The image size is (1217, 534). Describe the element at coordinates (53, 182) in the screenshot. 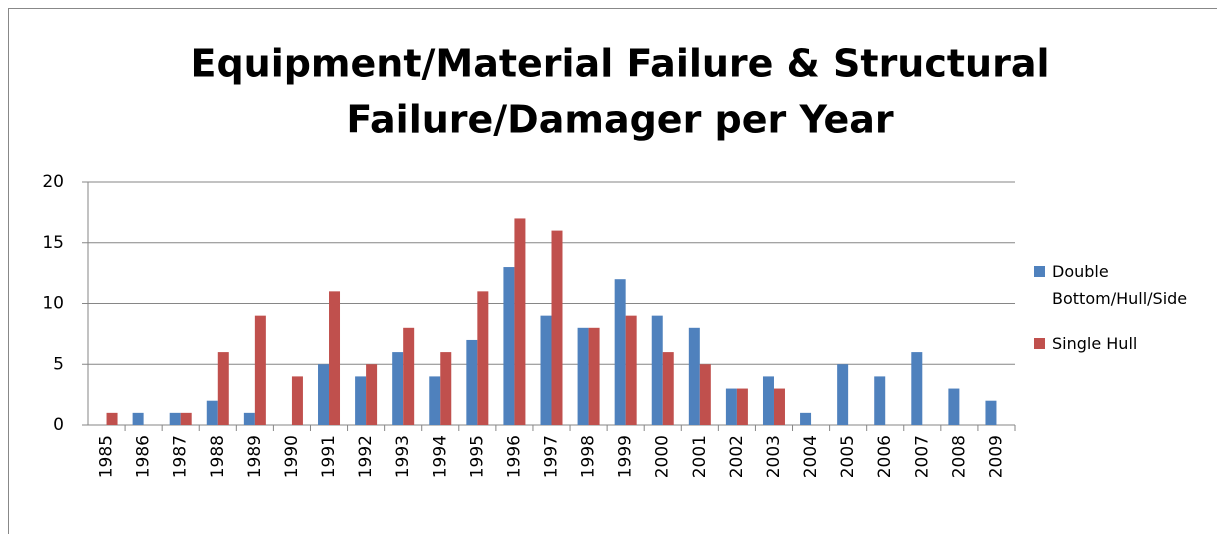

I see `y-tick-label: 20` at that location.